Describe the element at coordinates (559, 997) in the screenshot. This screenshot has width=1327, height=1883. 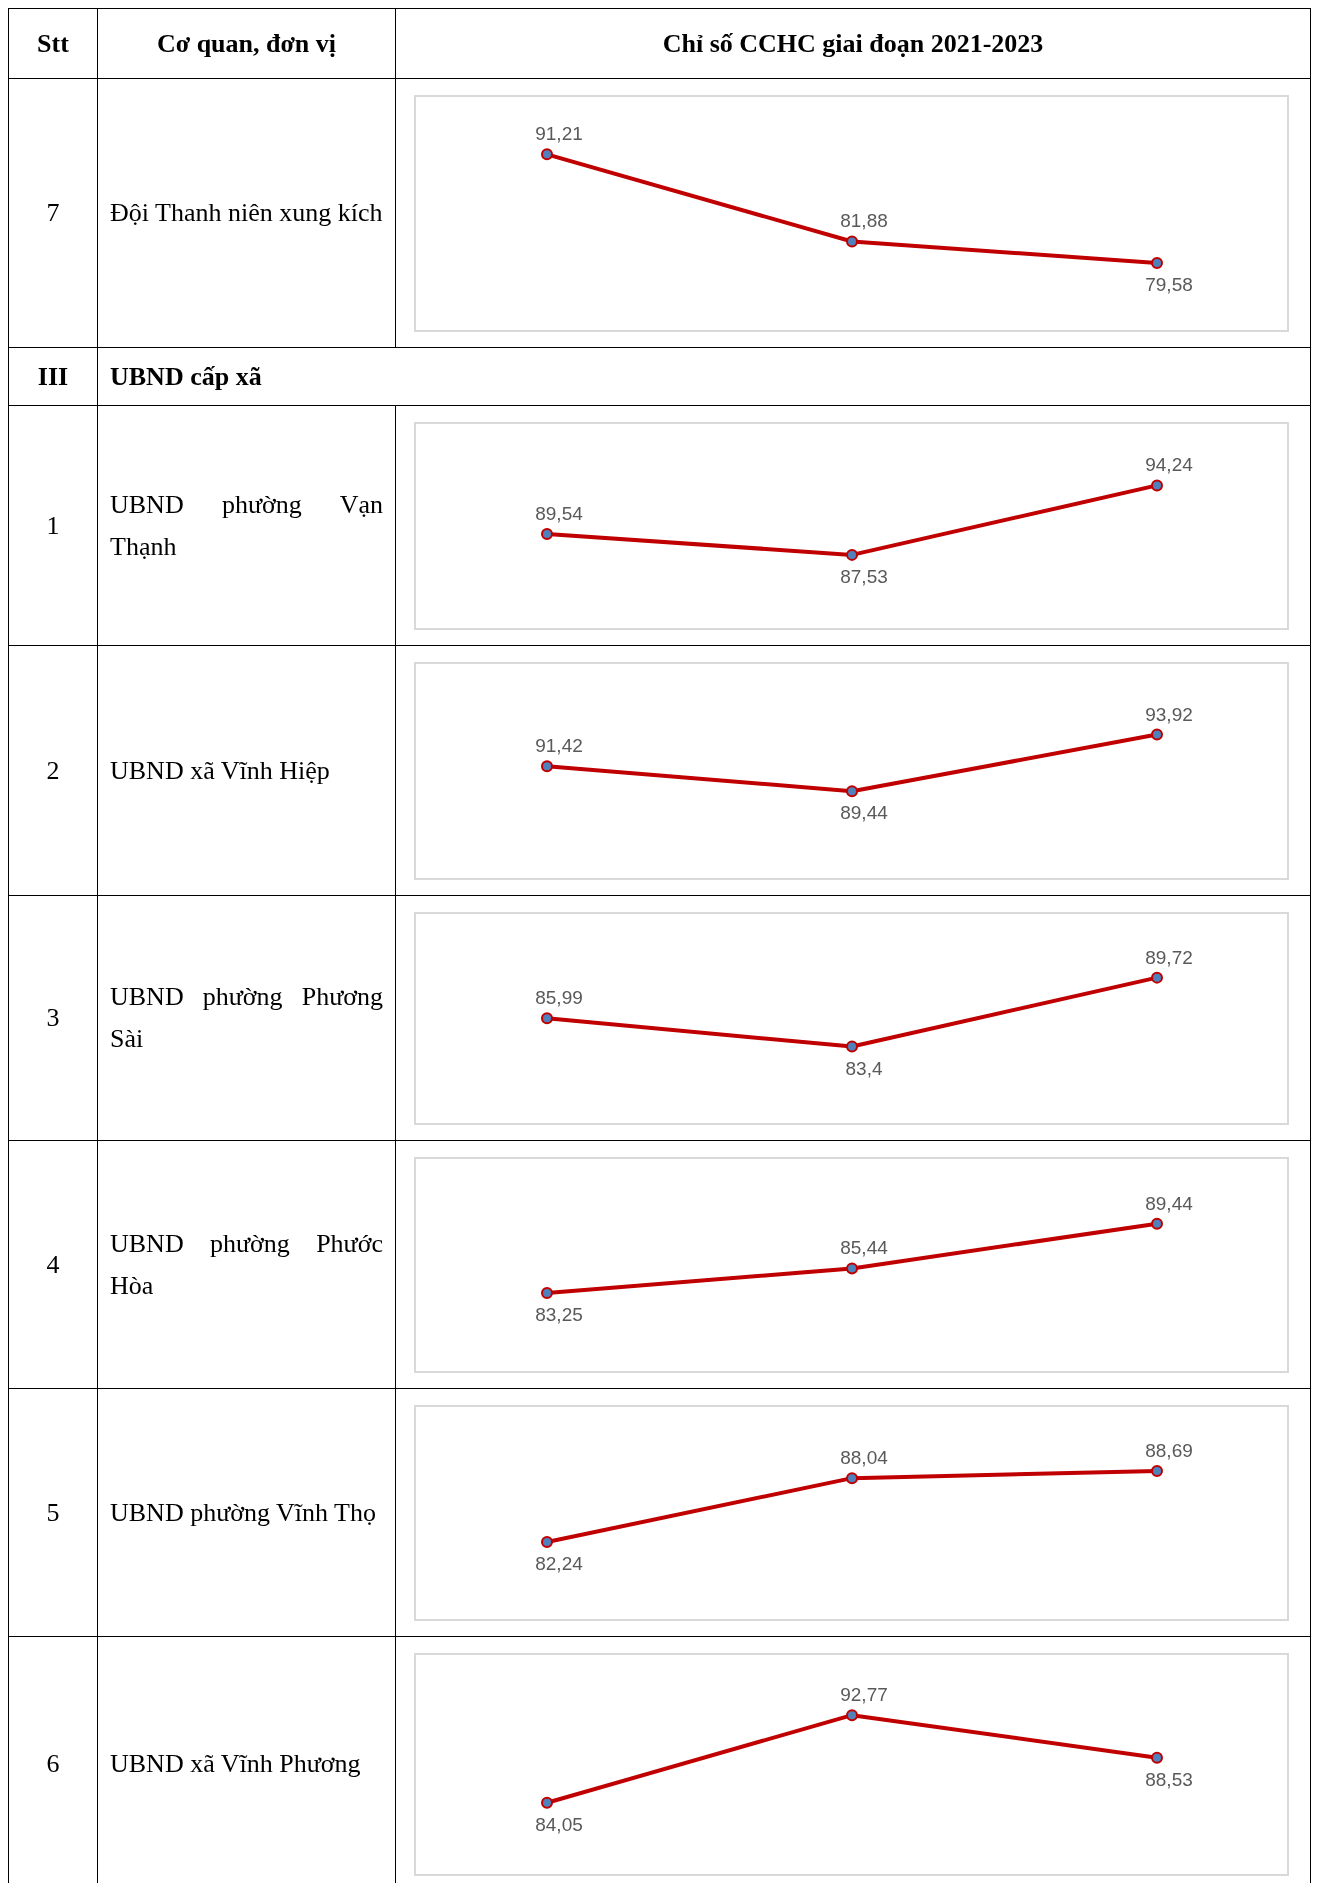
I see `data-label: 85,99` at that location.